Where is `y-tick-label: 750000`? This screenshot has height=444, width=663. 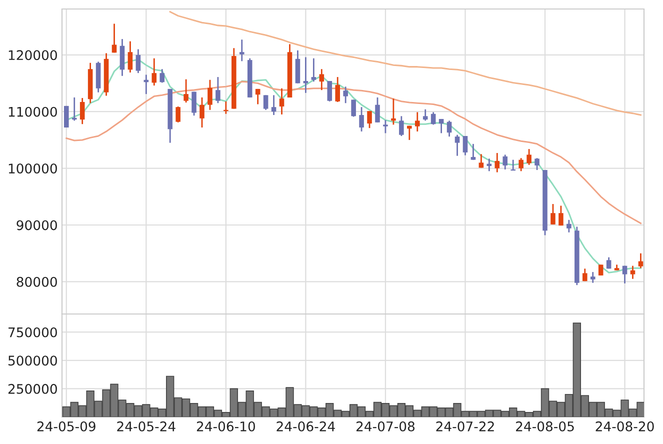
y-tick-label: 750000 is located at coordinates (32, 332).